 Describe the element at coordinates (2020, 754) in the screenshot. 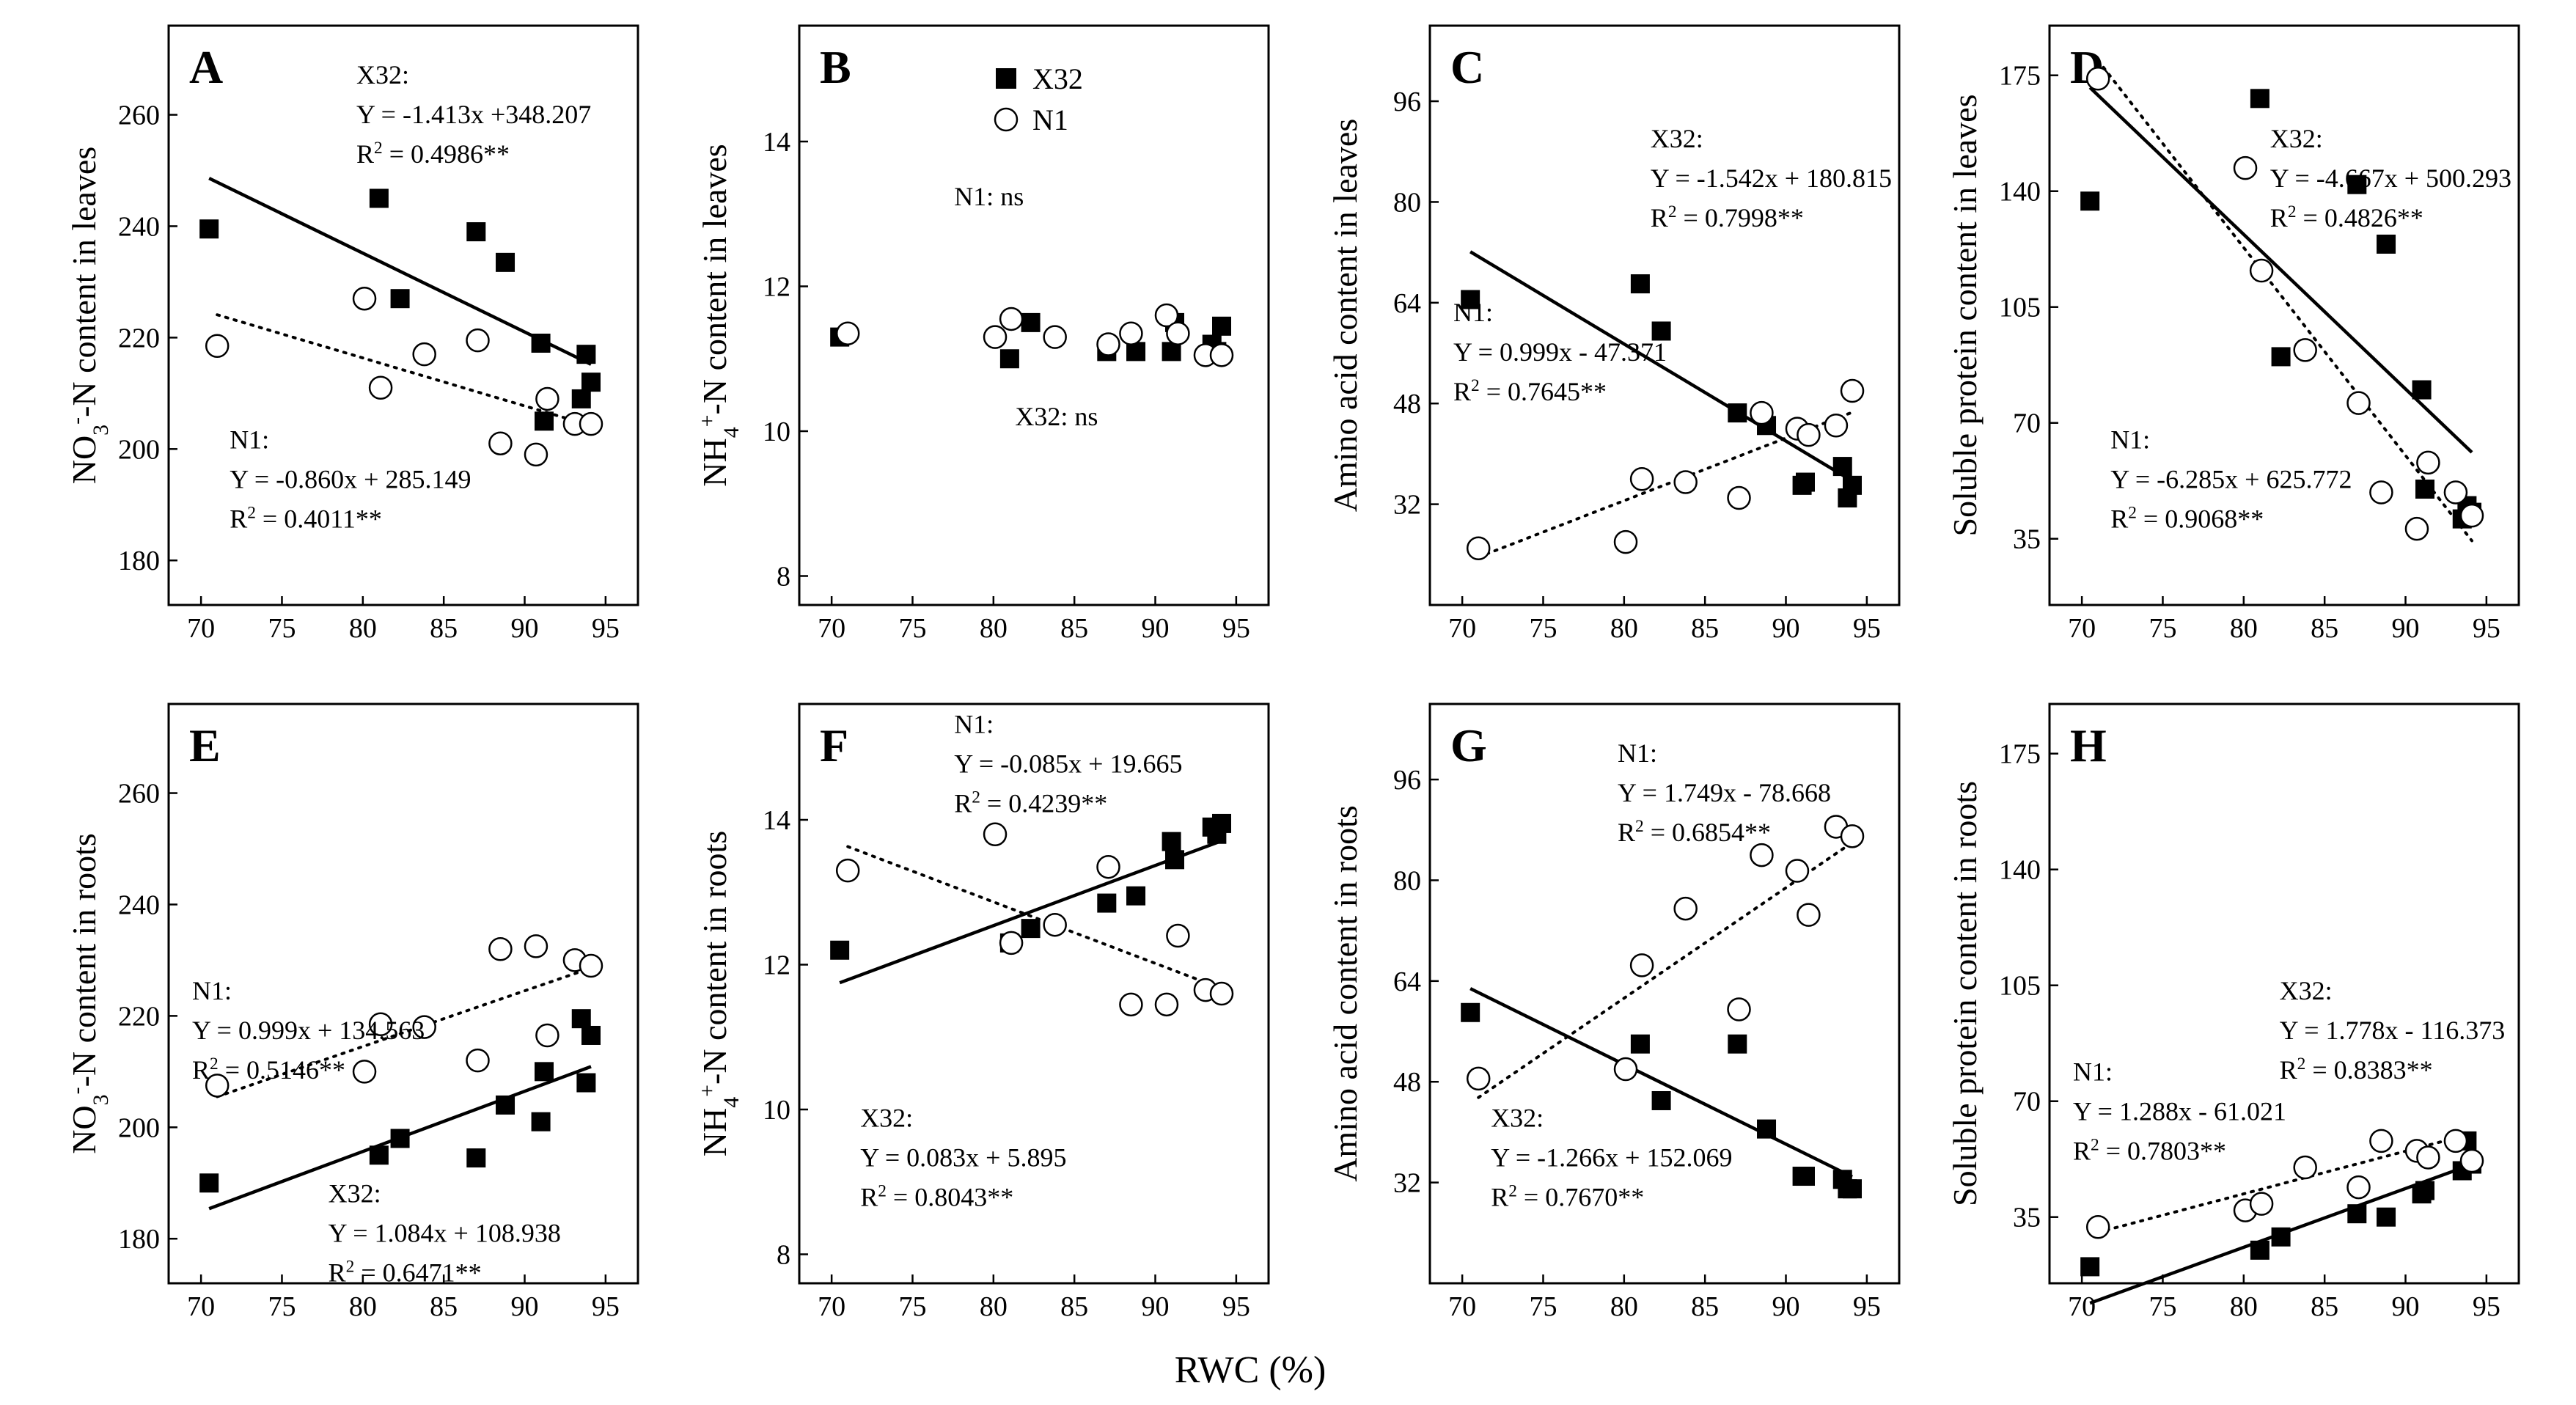

I see `y-tick-label: 175` at that location.